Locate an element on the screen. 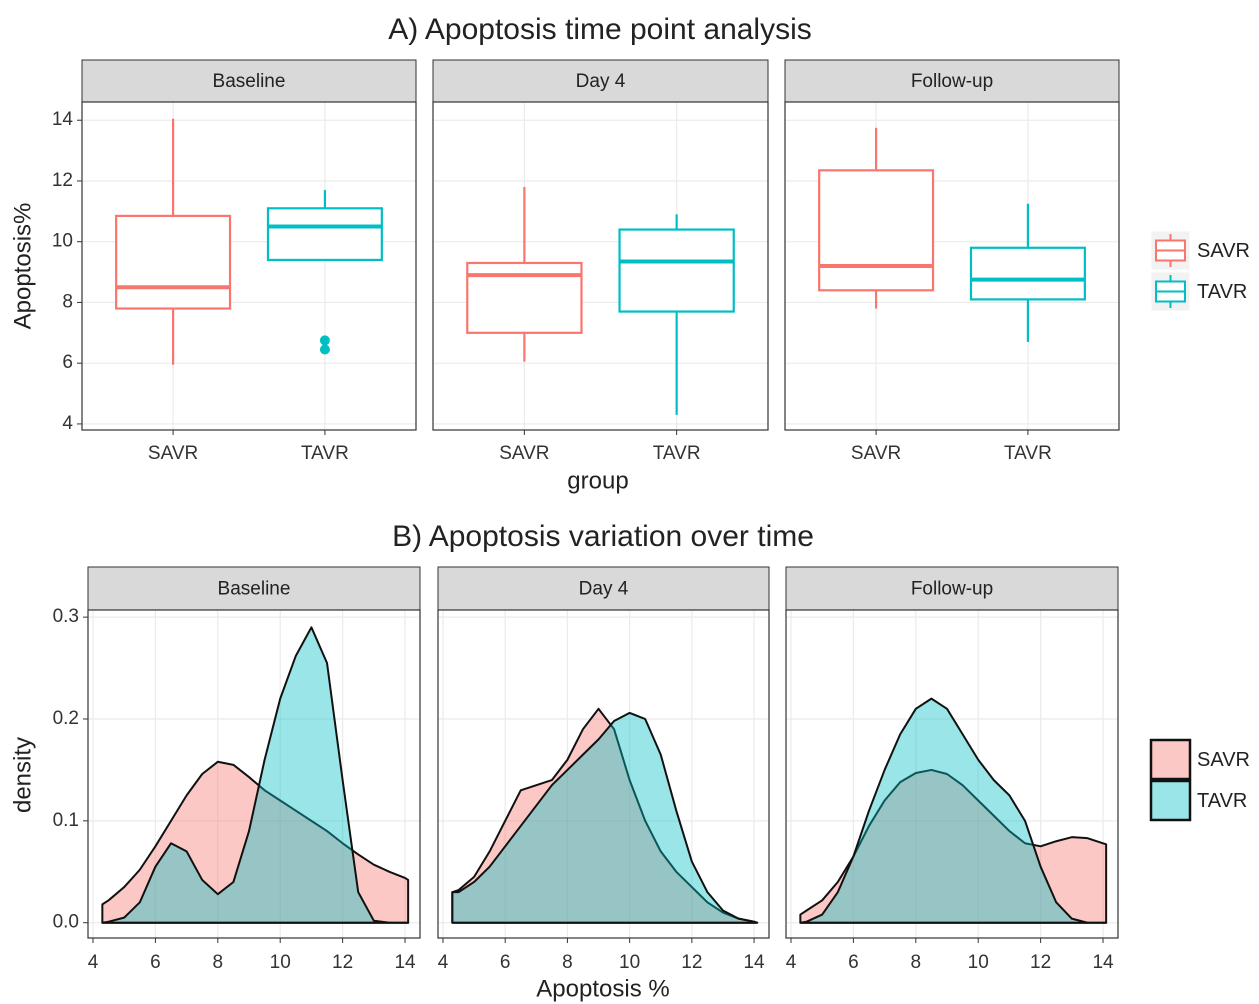 Image resolution: width=1259 pixels, height=1004 pixels. y-tick-label: 8 is located at coordinates (67, 301).